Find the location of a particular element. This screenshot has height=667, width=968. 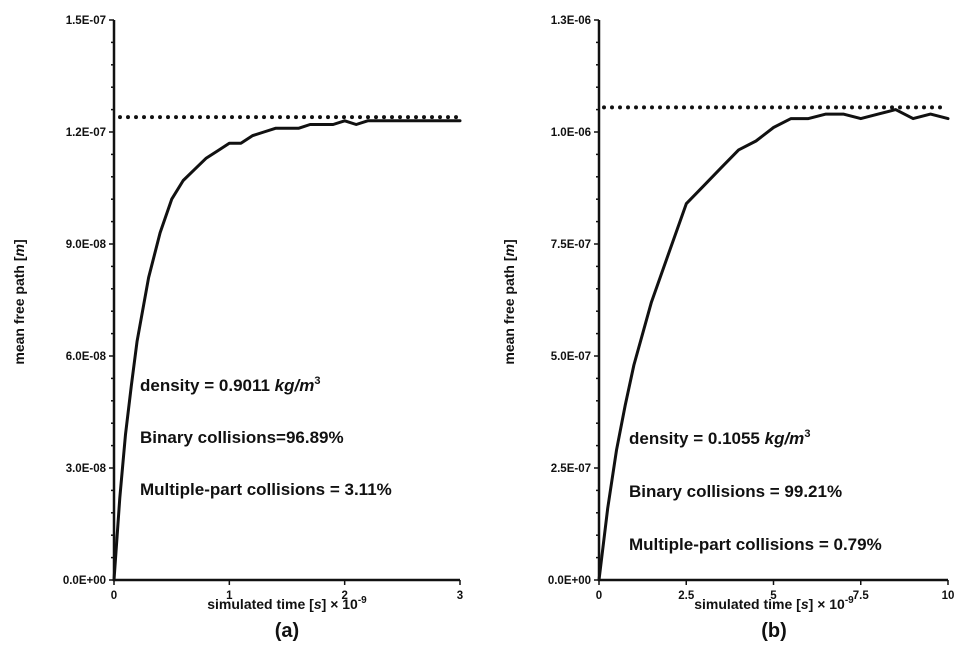

x-tick-label: 3 is located at coordinates (460, 596).